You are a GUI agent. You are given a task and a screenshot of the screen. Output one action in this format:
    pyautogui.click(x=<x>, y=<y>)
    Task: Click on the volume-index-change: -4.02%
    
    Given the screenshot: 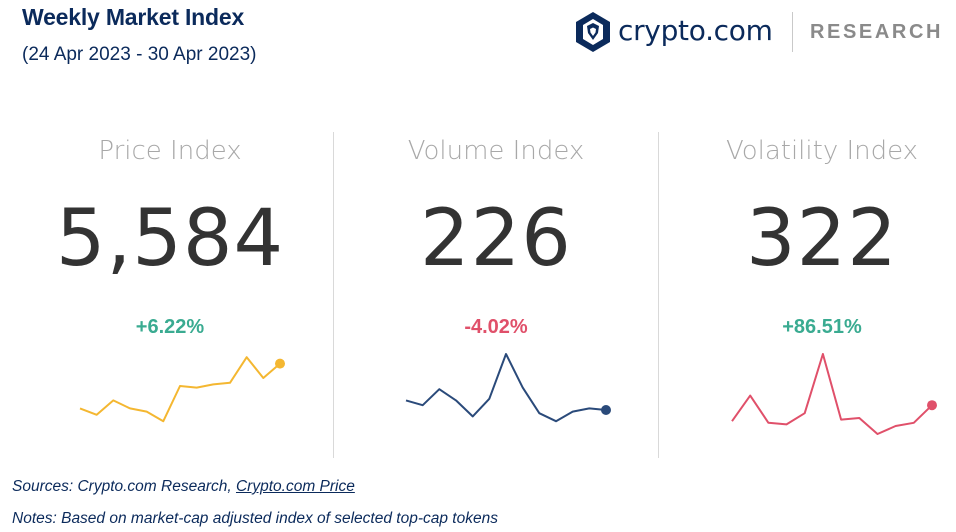 What is the action you would take?
    pyautogui.click(x=496, y=327)
    